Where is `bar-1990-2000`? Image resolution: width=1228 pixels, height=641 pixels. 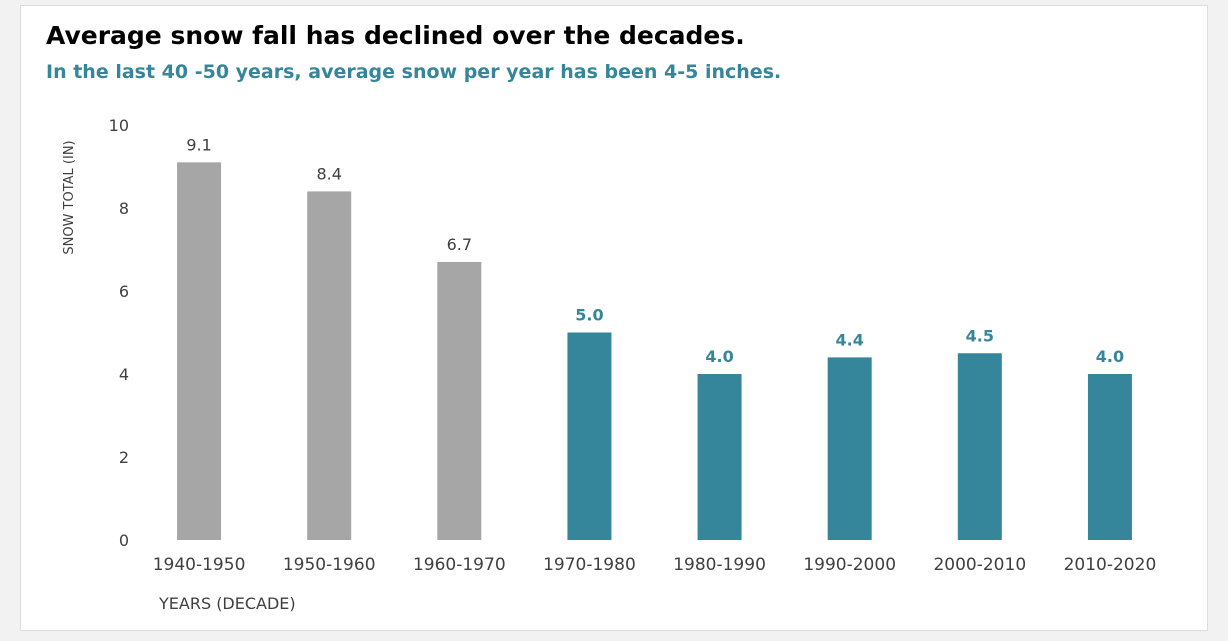 bar-1990-2000 is located at coordinates (849, 448).